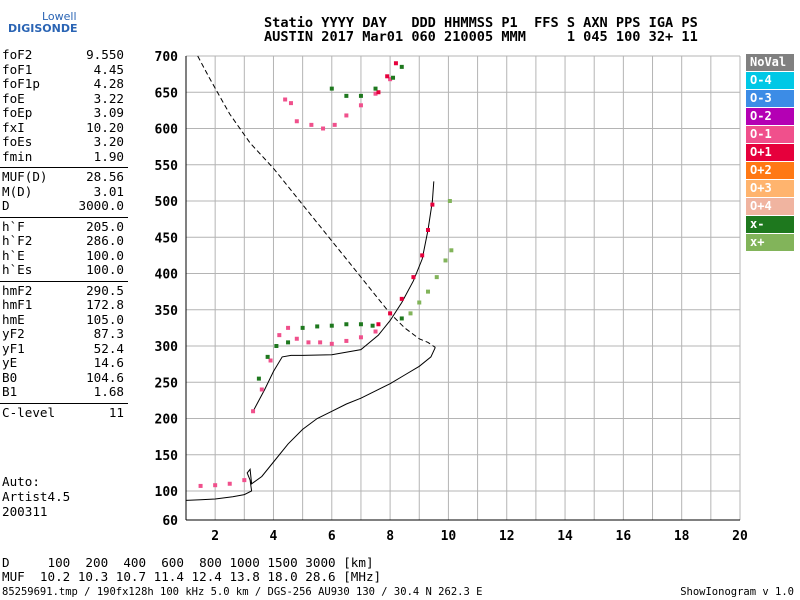  What do you see at coordinates (167, 57) in the screenshot?
I see `y-tick-label: 700` at bounding box center [167, 57].